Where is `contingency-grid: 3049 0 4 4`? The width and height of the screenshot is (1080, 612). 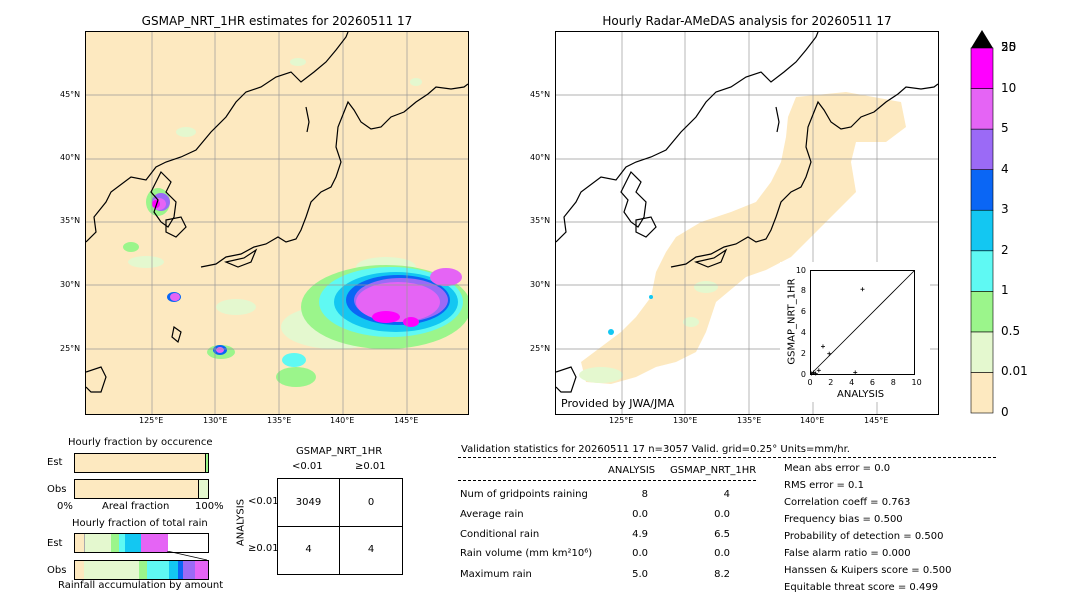 contingency-grid: 3049 0 4 4 is located at coordinates (340, 526).